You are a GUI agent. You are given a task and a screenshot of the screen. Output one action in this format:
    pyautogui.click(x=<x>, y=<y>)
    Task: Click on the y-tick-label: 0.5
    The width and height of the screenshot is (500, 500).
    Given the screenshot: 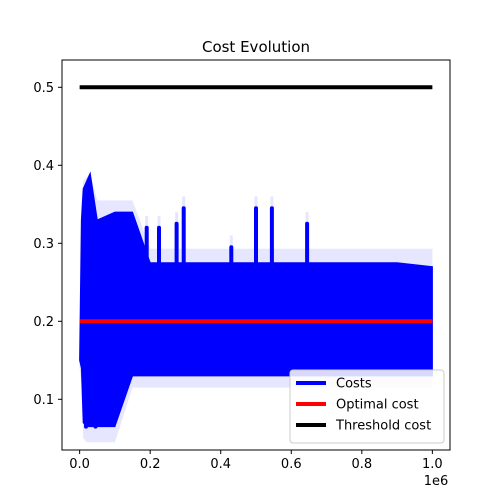 What is the action you would take?
    pyautogui.click(x=43, y=88)
    